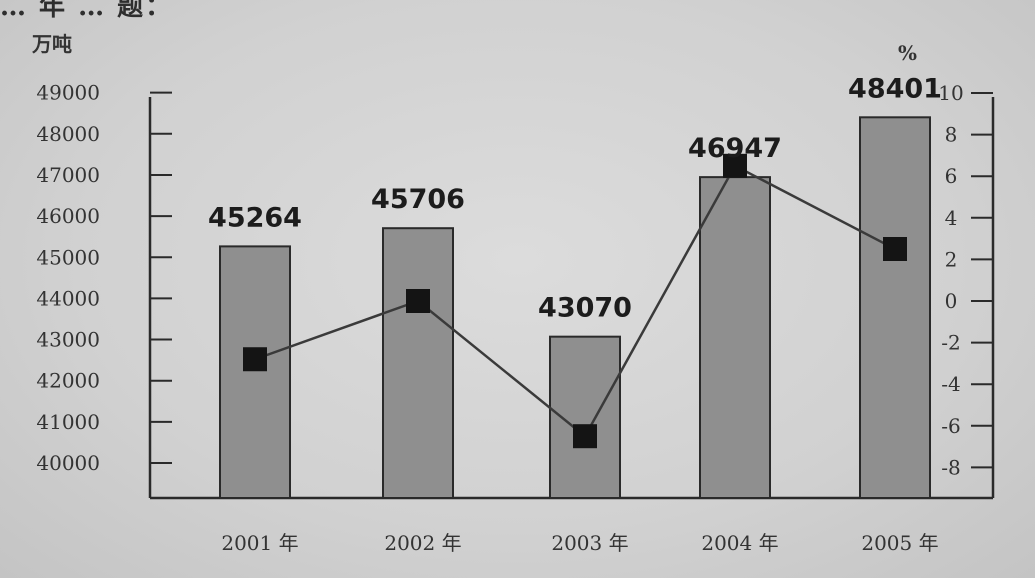 The width and height of the screenshot is (1035, 578). I want to click on x-category-label: 2002 年, so click(422, 543).